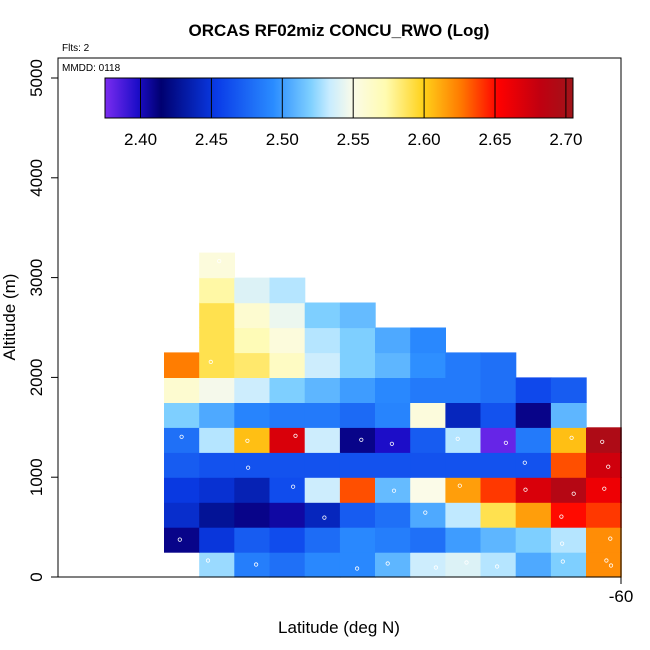 This screenshot has width=650, height=650. What do you see at coordinates (282, 139) in the screenshot?
I see `colorbar-tick-label: 2.50` at bounding box center [282, 139].